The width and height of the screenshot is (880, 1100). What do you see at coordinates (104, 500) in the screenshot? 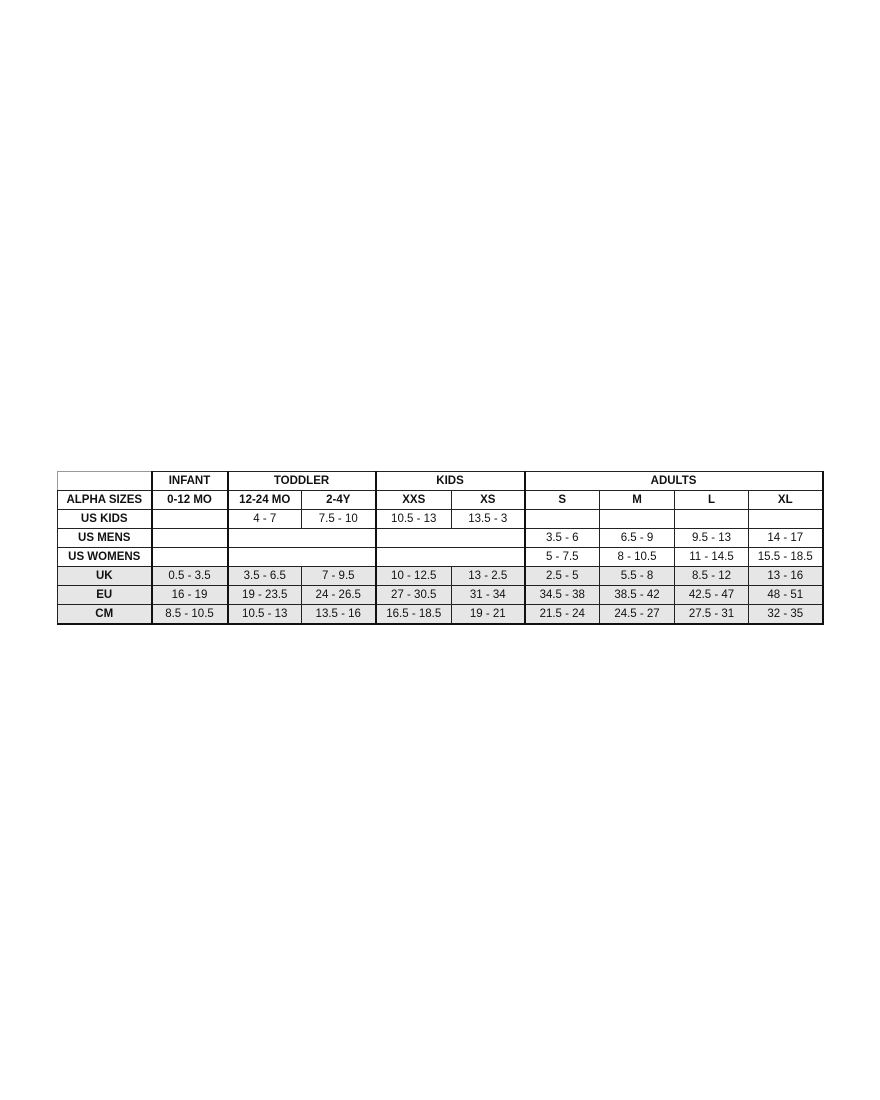
I see `row-label: ALPHA SIZES` at bounding box center [104, 500].